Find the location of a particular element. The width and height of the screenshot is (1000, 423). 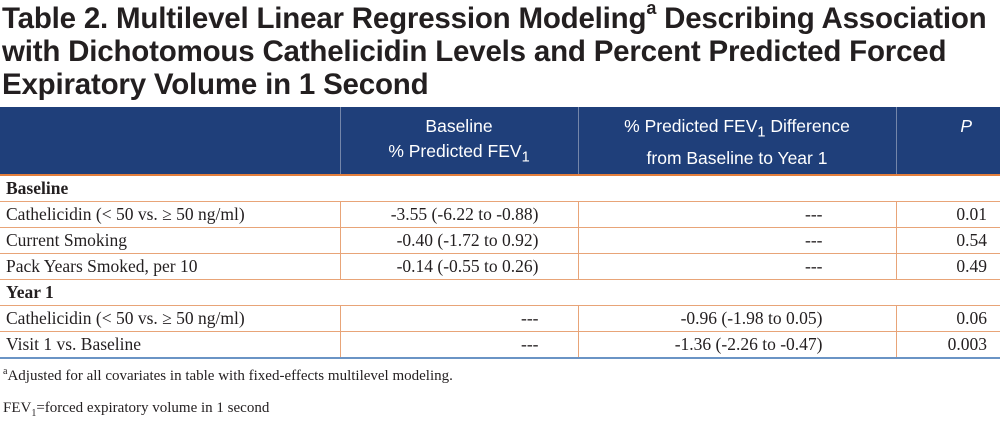

header-variable is located at coordinates (170, 141).